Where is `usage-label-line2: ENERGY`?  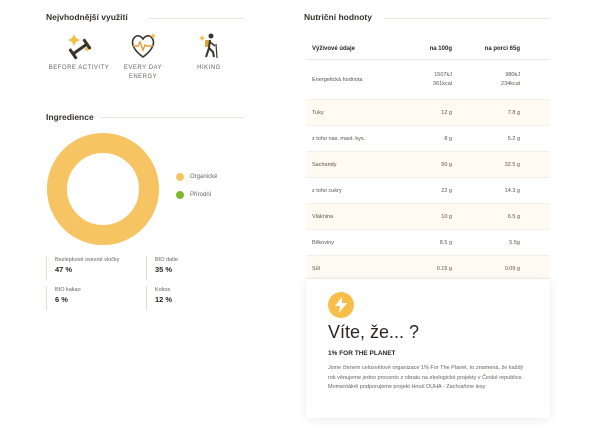 usage-label-line2: ENERGY is located at coordinates (143, 77).